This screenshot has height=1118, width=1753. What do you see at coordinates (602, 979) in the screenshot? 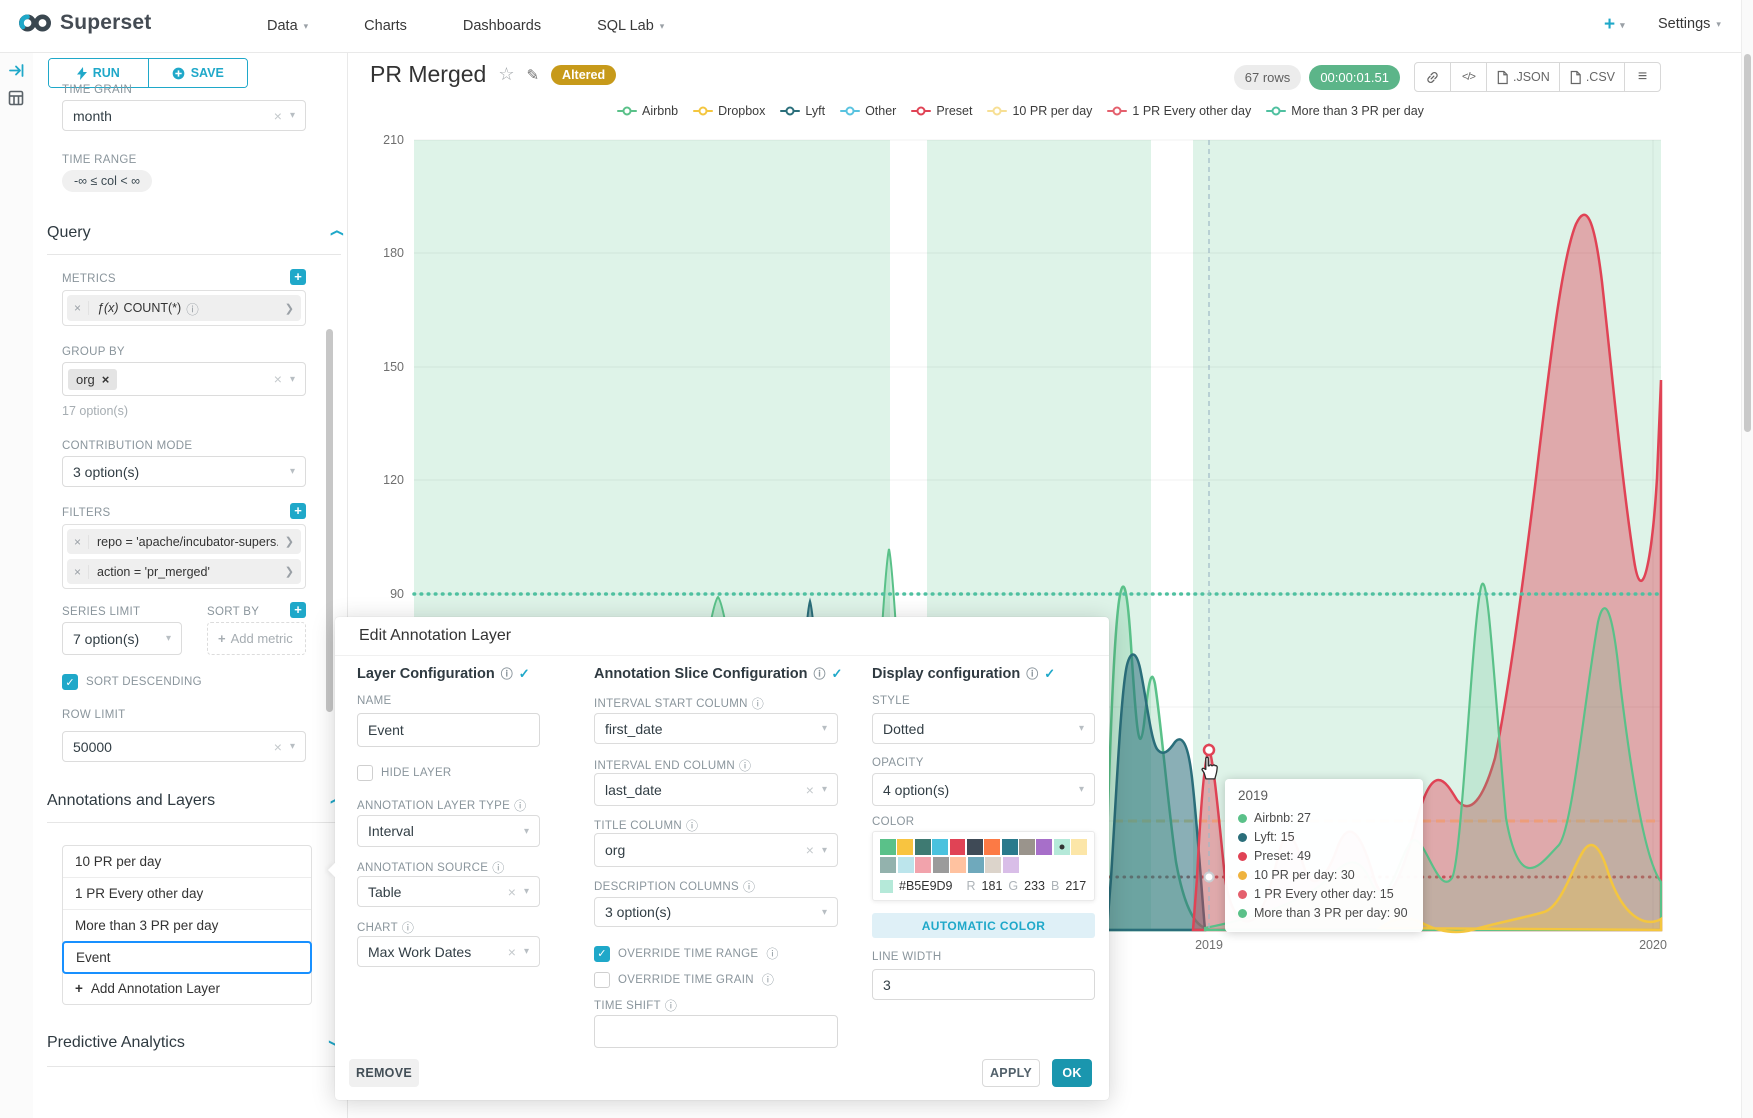
I see `override-time-grain-checkbox: ✓` at bounding box center [602, 979].